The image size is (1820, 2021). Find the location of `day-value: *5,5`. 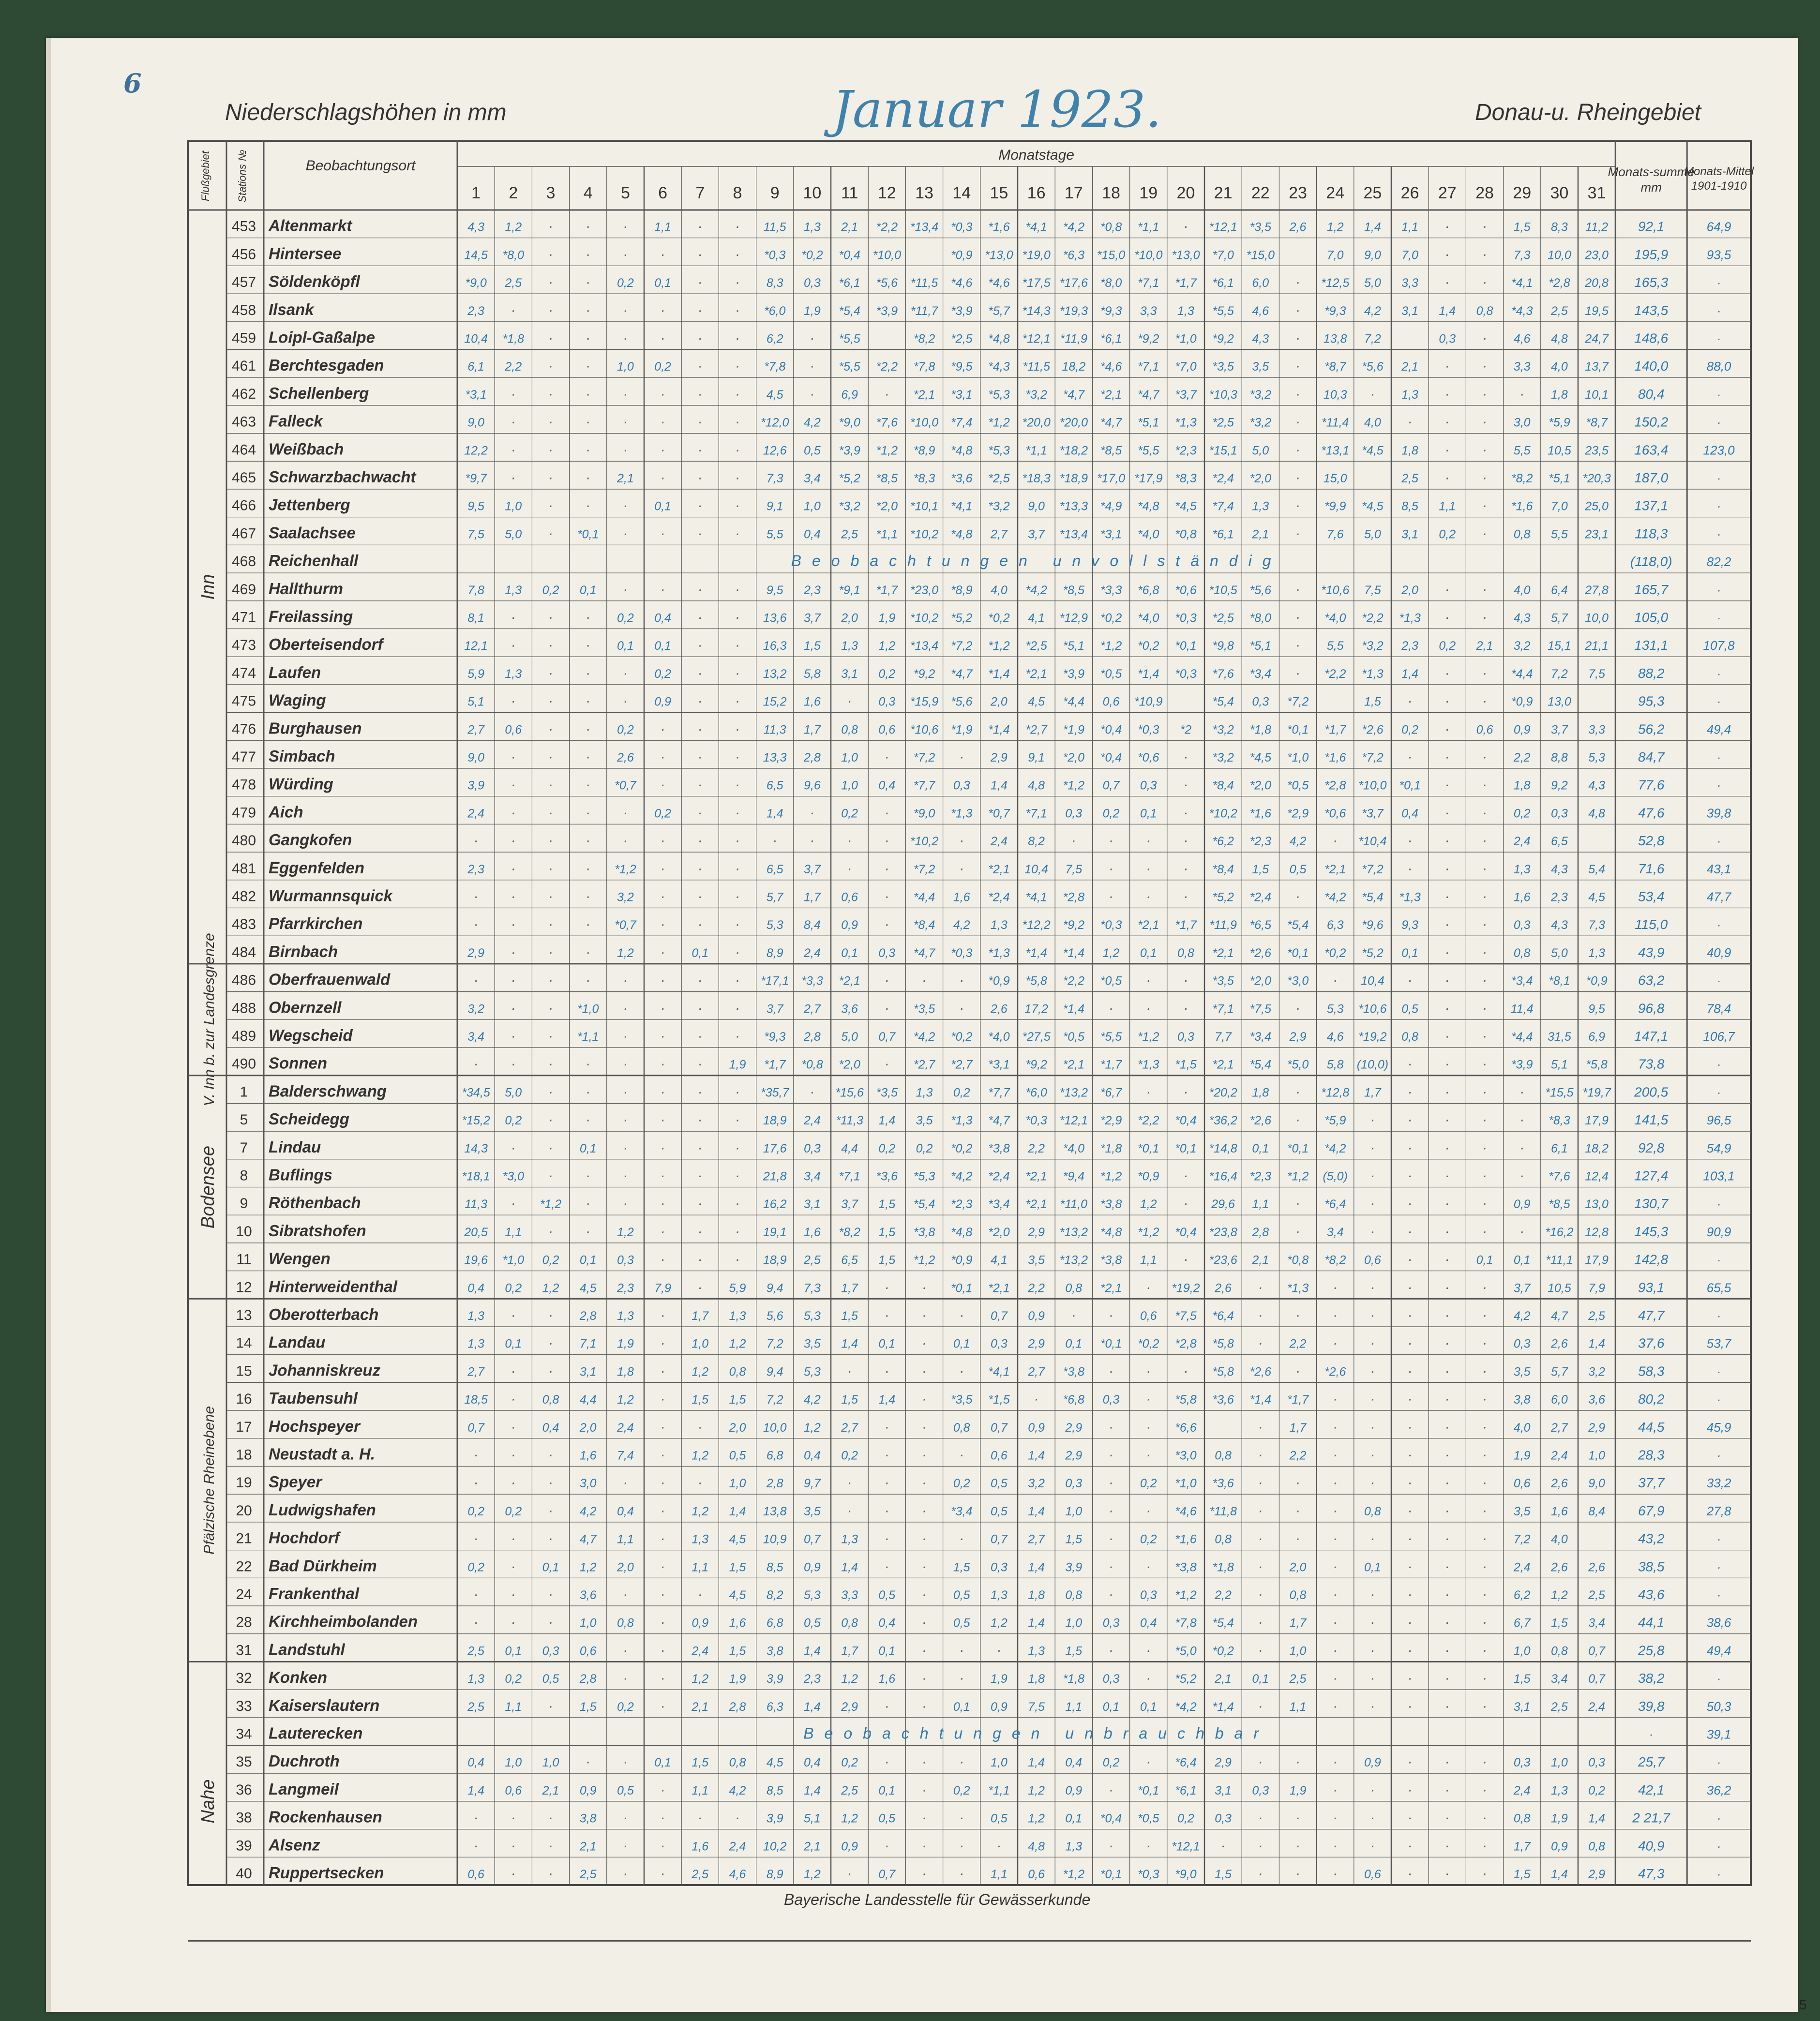

day-value: *5,5 is located at coordinates (1148, 450).